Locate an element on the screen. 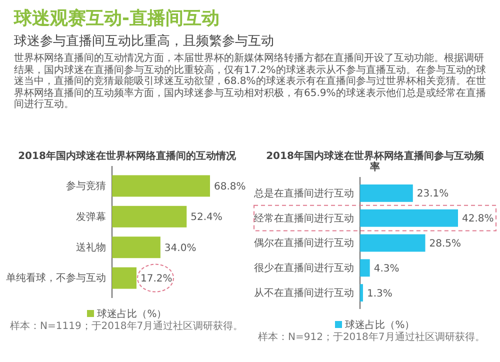 The height and width of the screenshot is (362, 500). data-label: 68.8% is located at coordinates (230, 186).